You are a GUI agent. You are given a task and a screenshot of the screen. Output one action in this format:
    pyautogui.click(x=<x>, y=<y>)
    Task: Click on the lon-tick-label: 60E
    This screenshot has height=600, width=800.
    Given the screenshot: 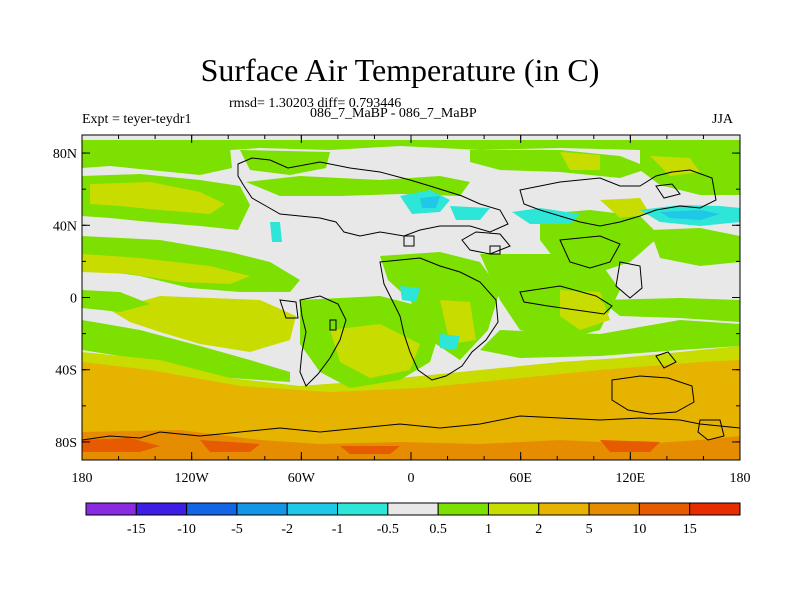 What is the action you would take?
    pyautogui.click(x=520, y=478)
    